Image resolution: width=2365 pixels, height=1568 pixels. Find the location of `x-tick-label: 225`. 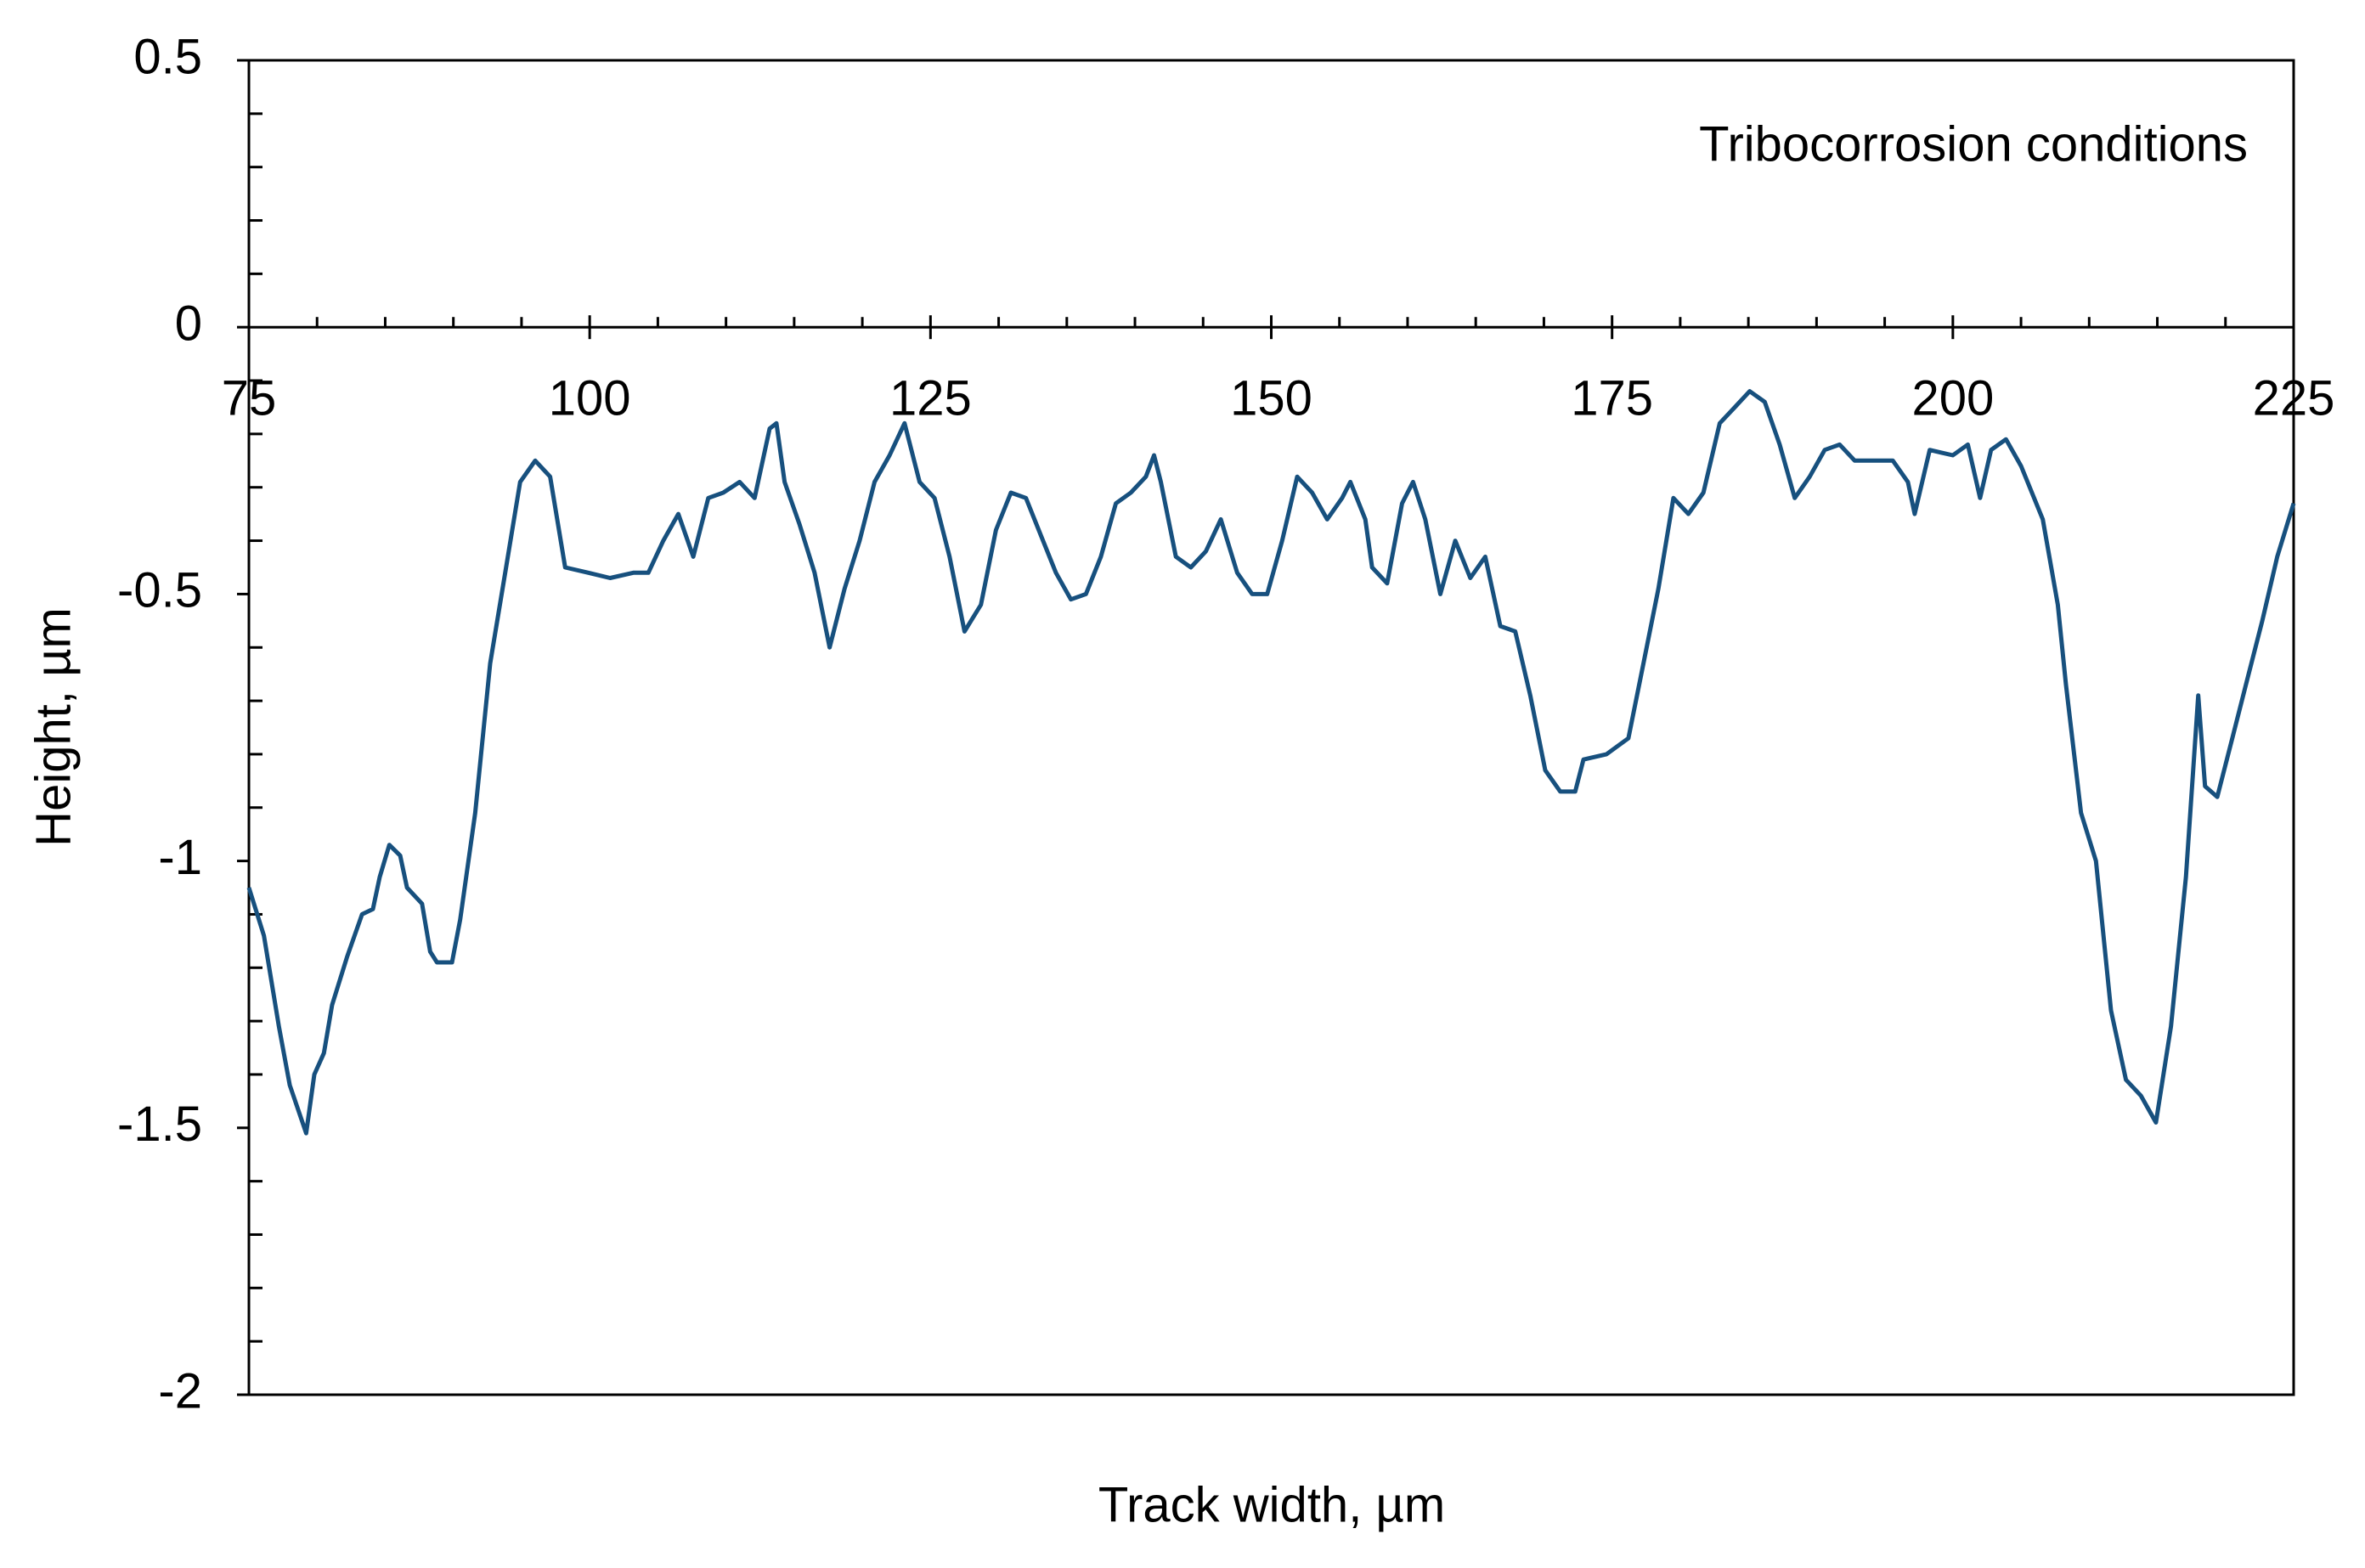

x-tick-label: 225 is located at coordinates (2294, 398).